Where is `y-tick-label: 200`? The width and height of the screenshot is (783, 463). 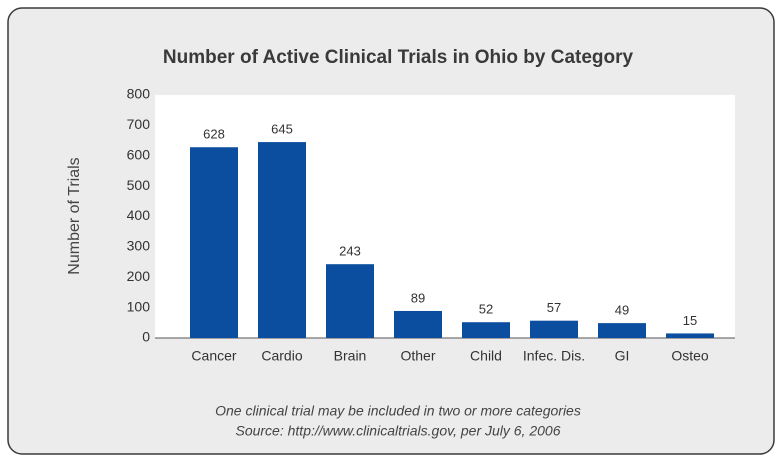
y-tick-label: 200 is located at coordinates (139, 276).